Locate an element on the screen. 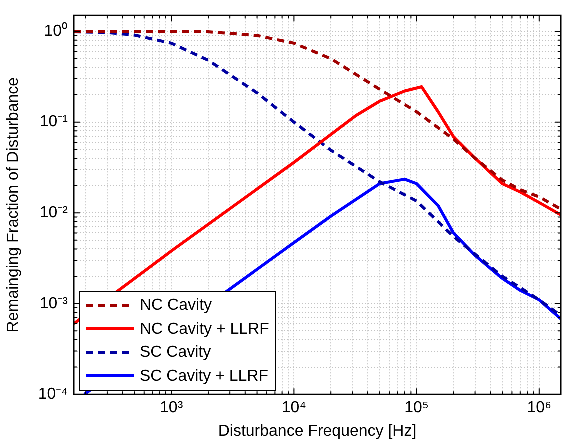  legend-label: SC Cavity + LLRF is located at coordinates (204, 376).